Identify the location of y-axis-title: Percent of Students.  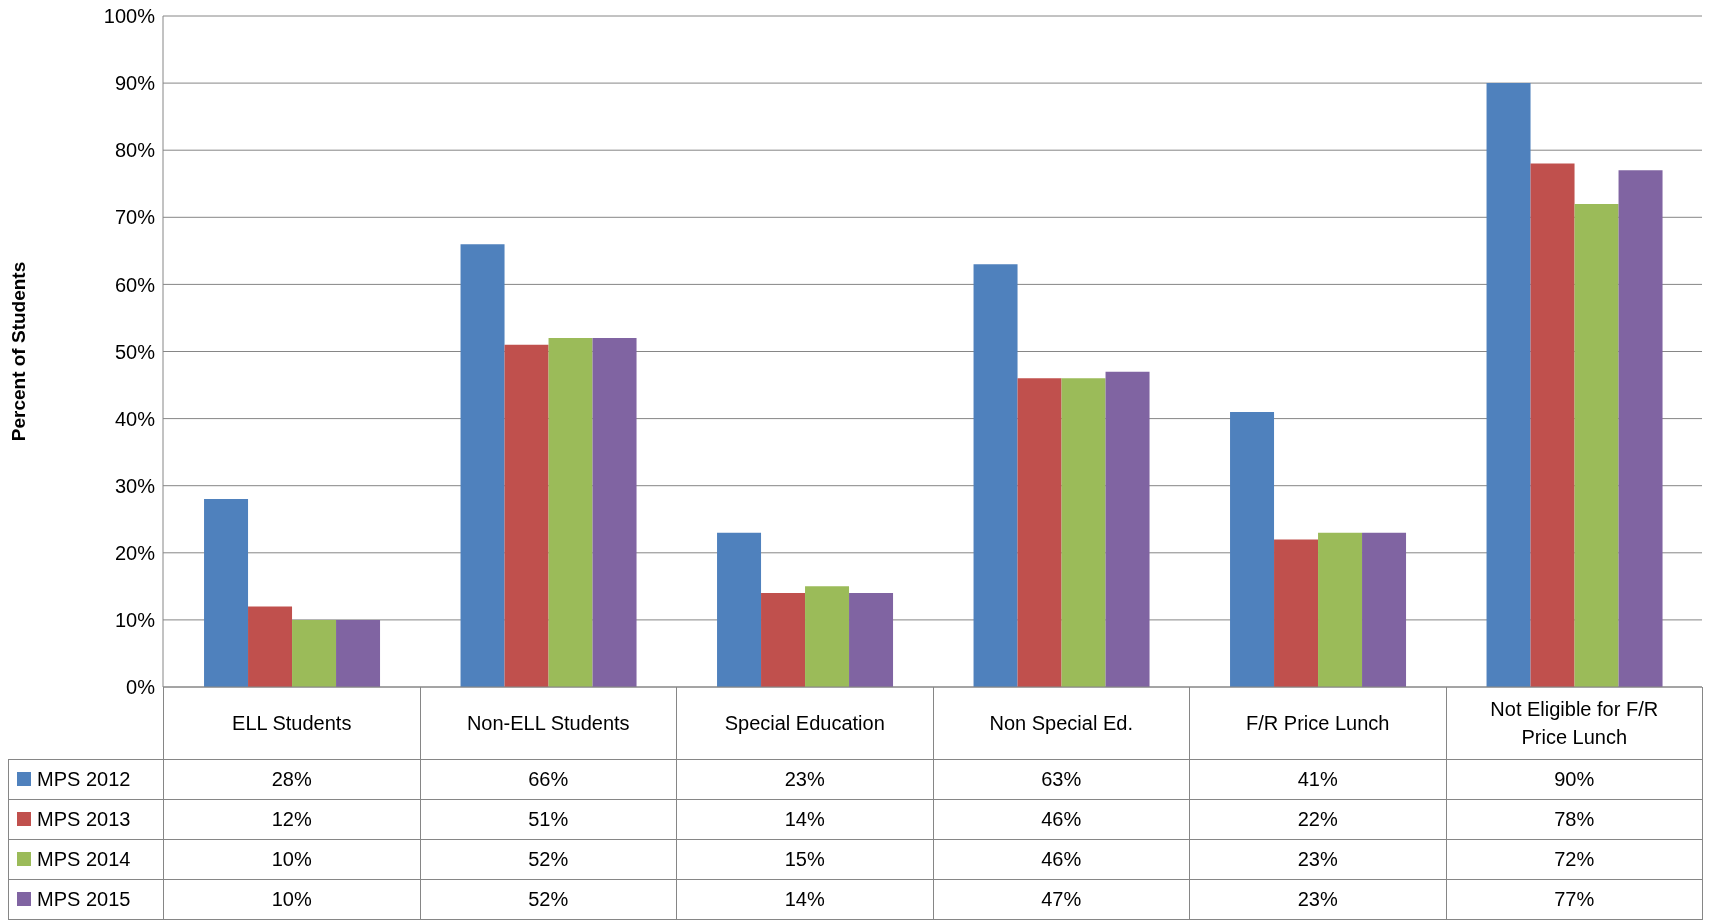
(18, 351).